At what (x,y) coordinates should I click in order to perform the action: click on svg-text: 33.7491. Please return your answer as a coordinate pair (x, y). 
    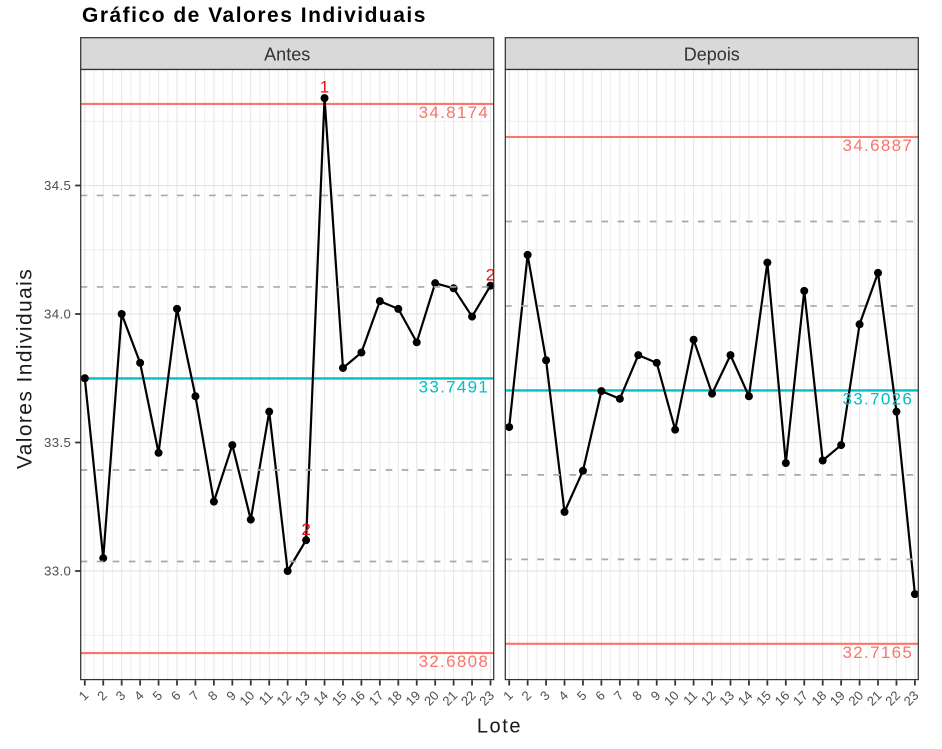
    Looking at the image, I should click on (454, 387).